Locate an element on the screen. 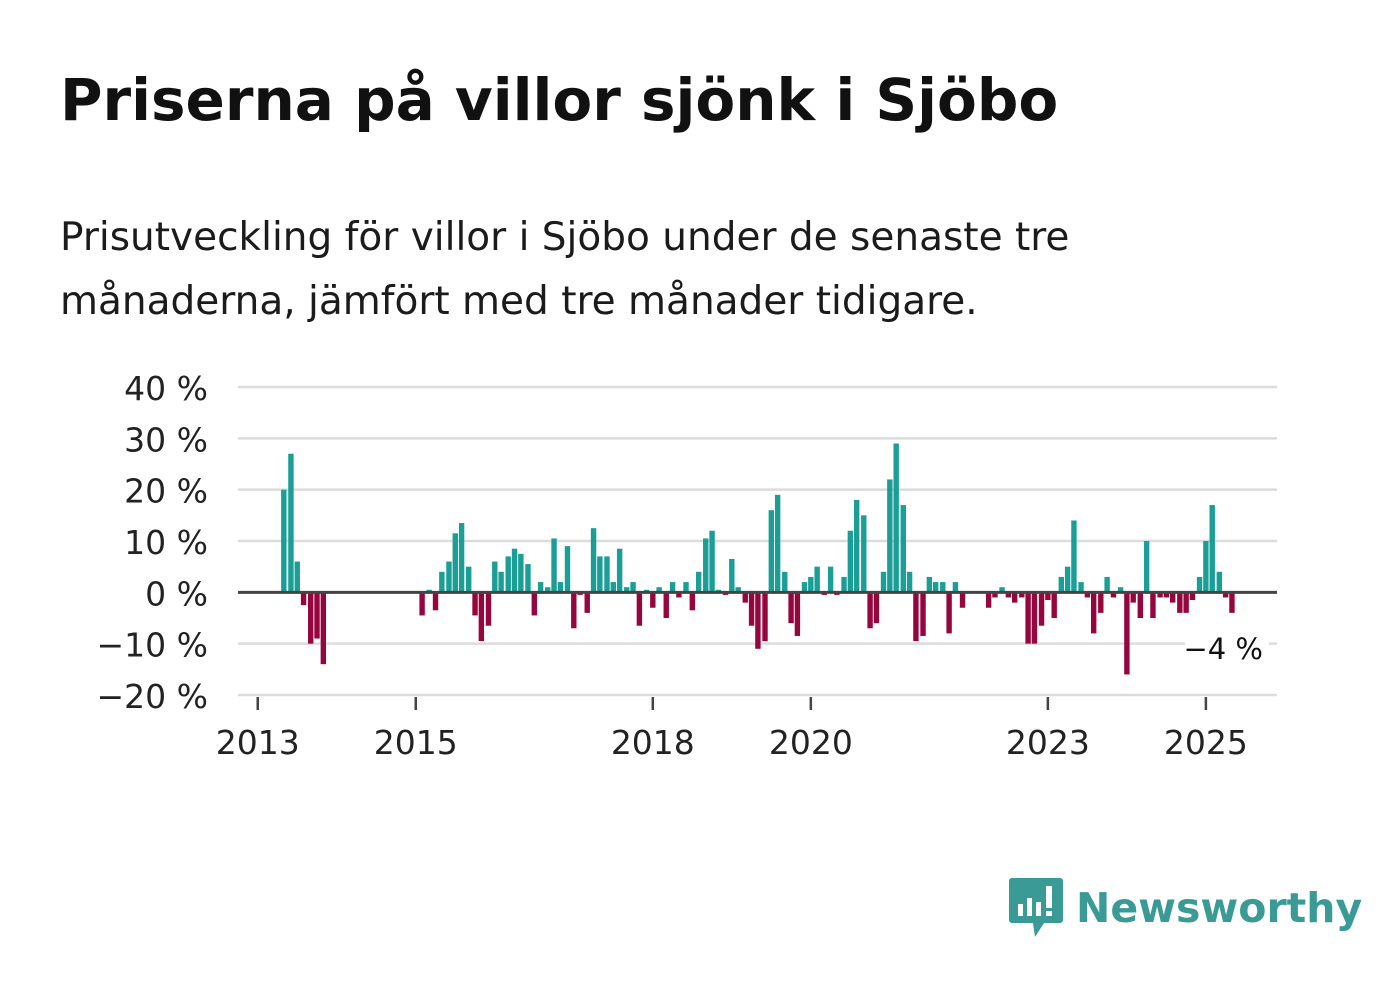 This screenshot has width=1382, height=999. bar-chart-speech-bubble-icon is located at coordinates (1036, 907).